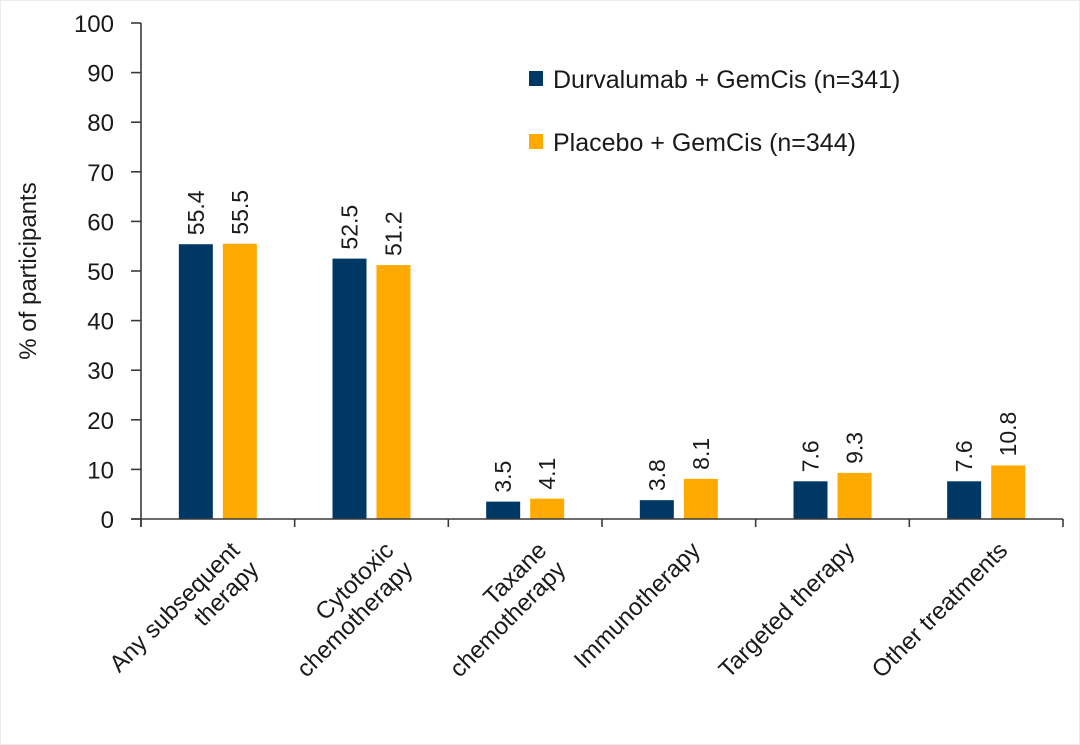 The height and width of the screenshot is (745, 1080). Describe the element at coordinates (94, 24) in the screenshot. I see `y-tick-label: 100` at that location.